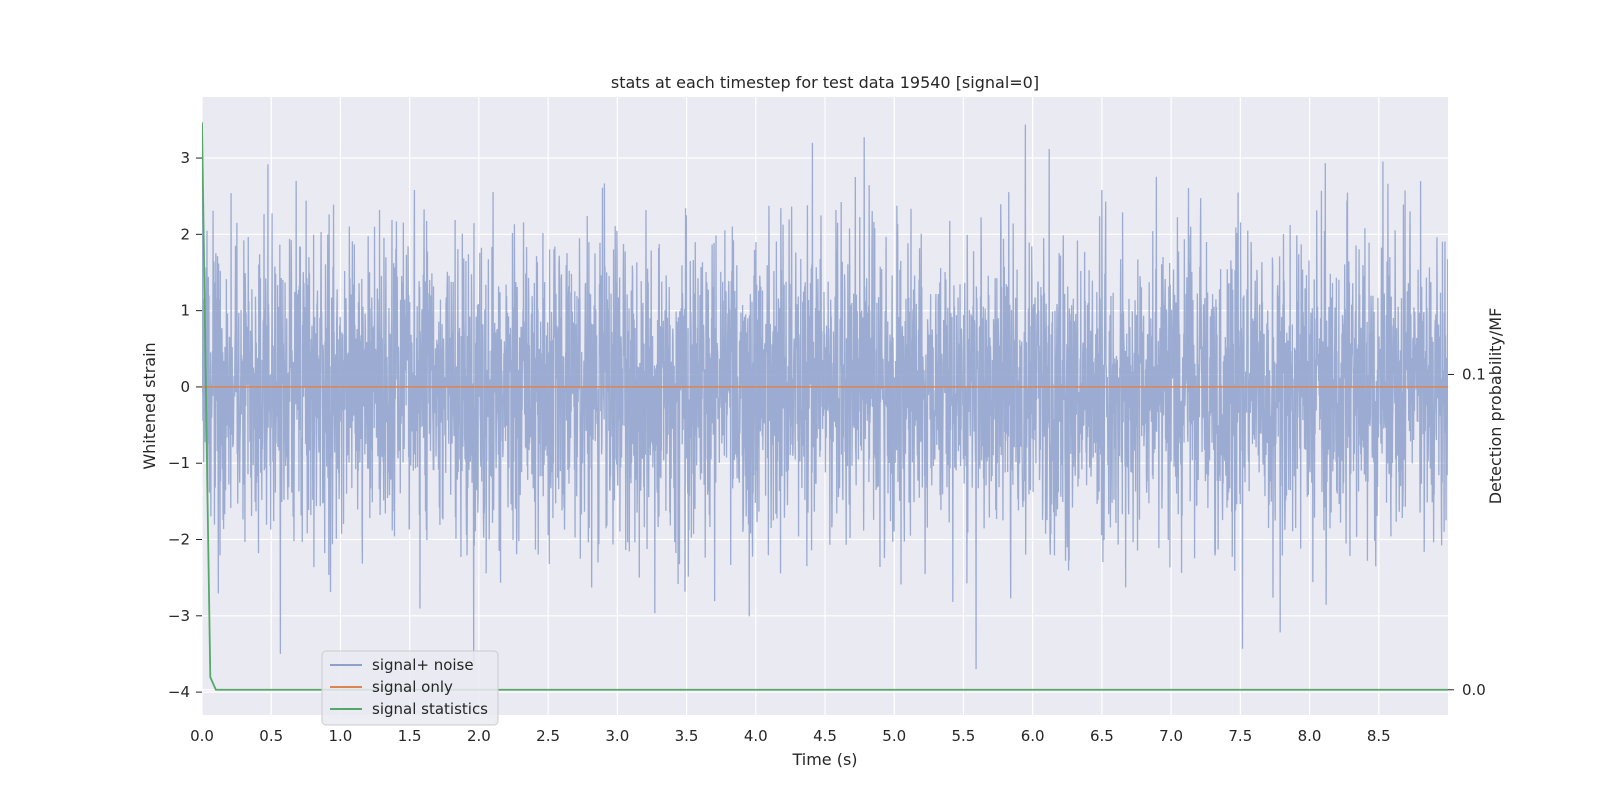 The width and height of the screenshot is (1600, 800). I want to click on y-tick-label: −4, so click(179, 692).